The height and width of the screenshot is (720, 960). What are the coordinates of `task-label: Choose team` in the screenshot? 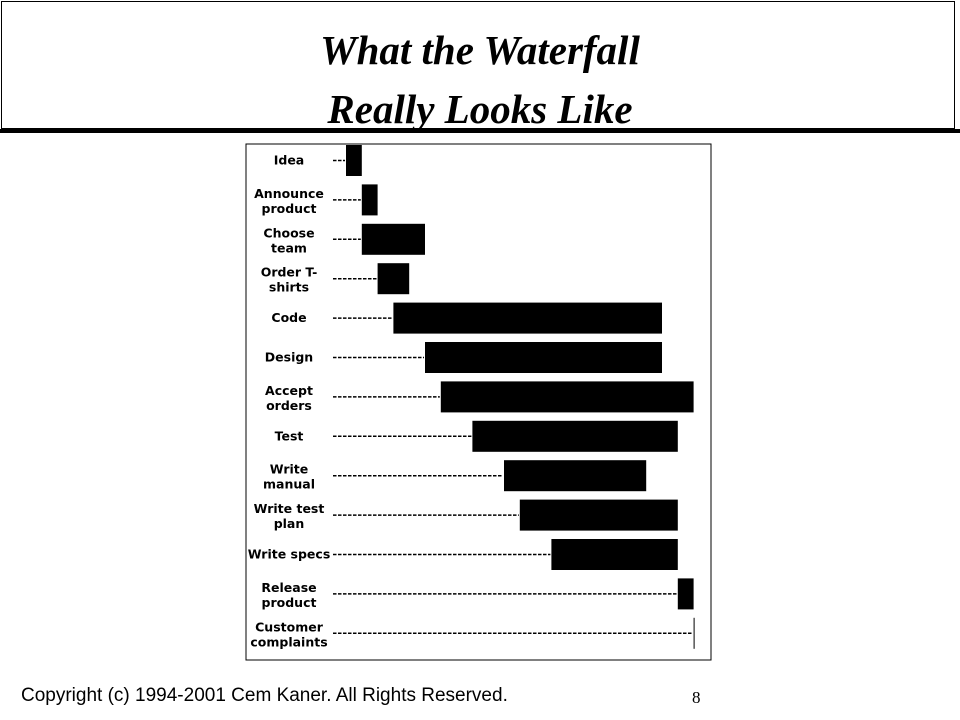 It's located at (288, 240).